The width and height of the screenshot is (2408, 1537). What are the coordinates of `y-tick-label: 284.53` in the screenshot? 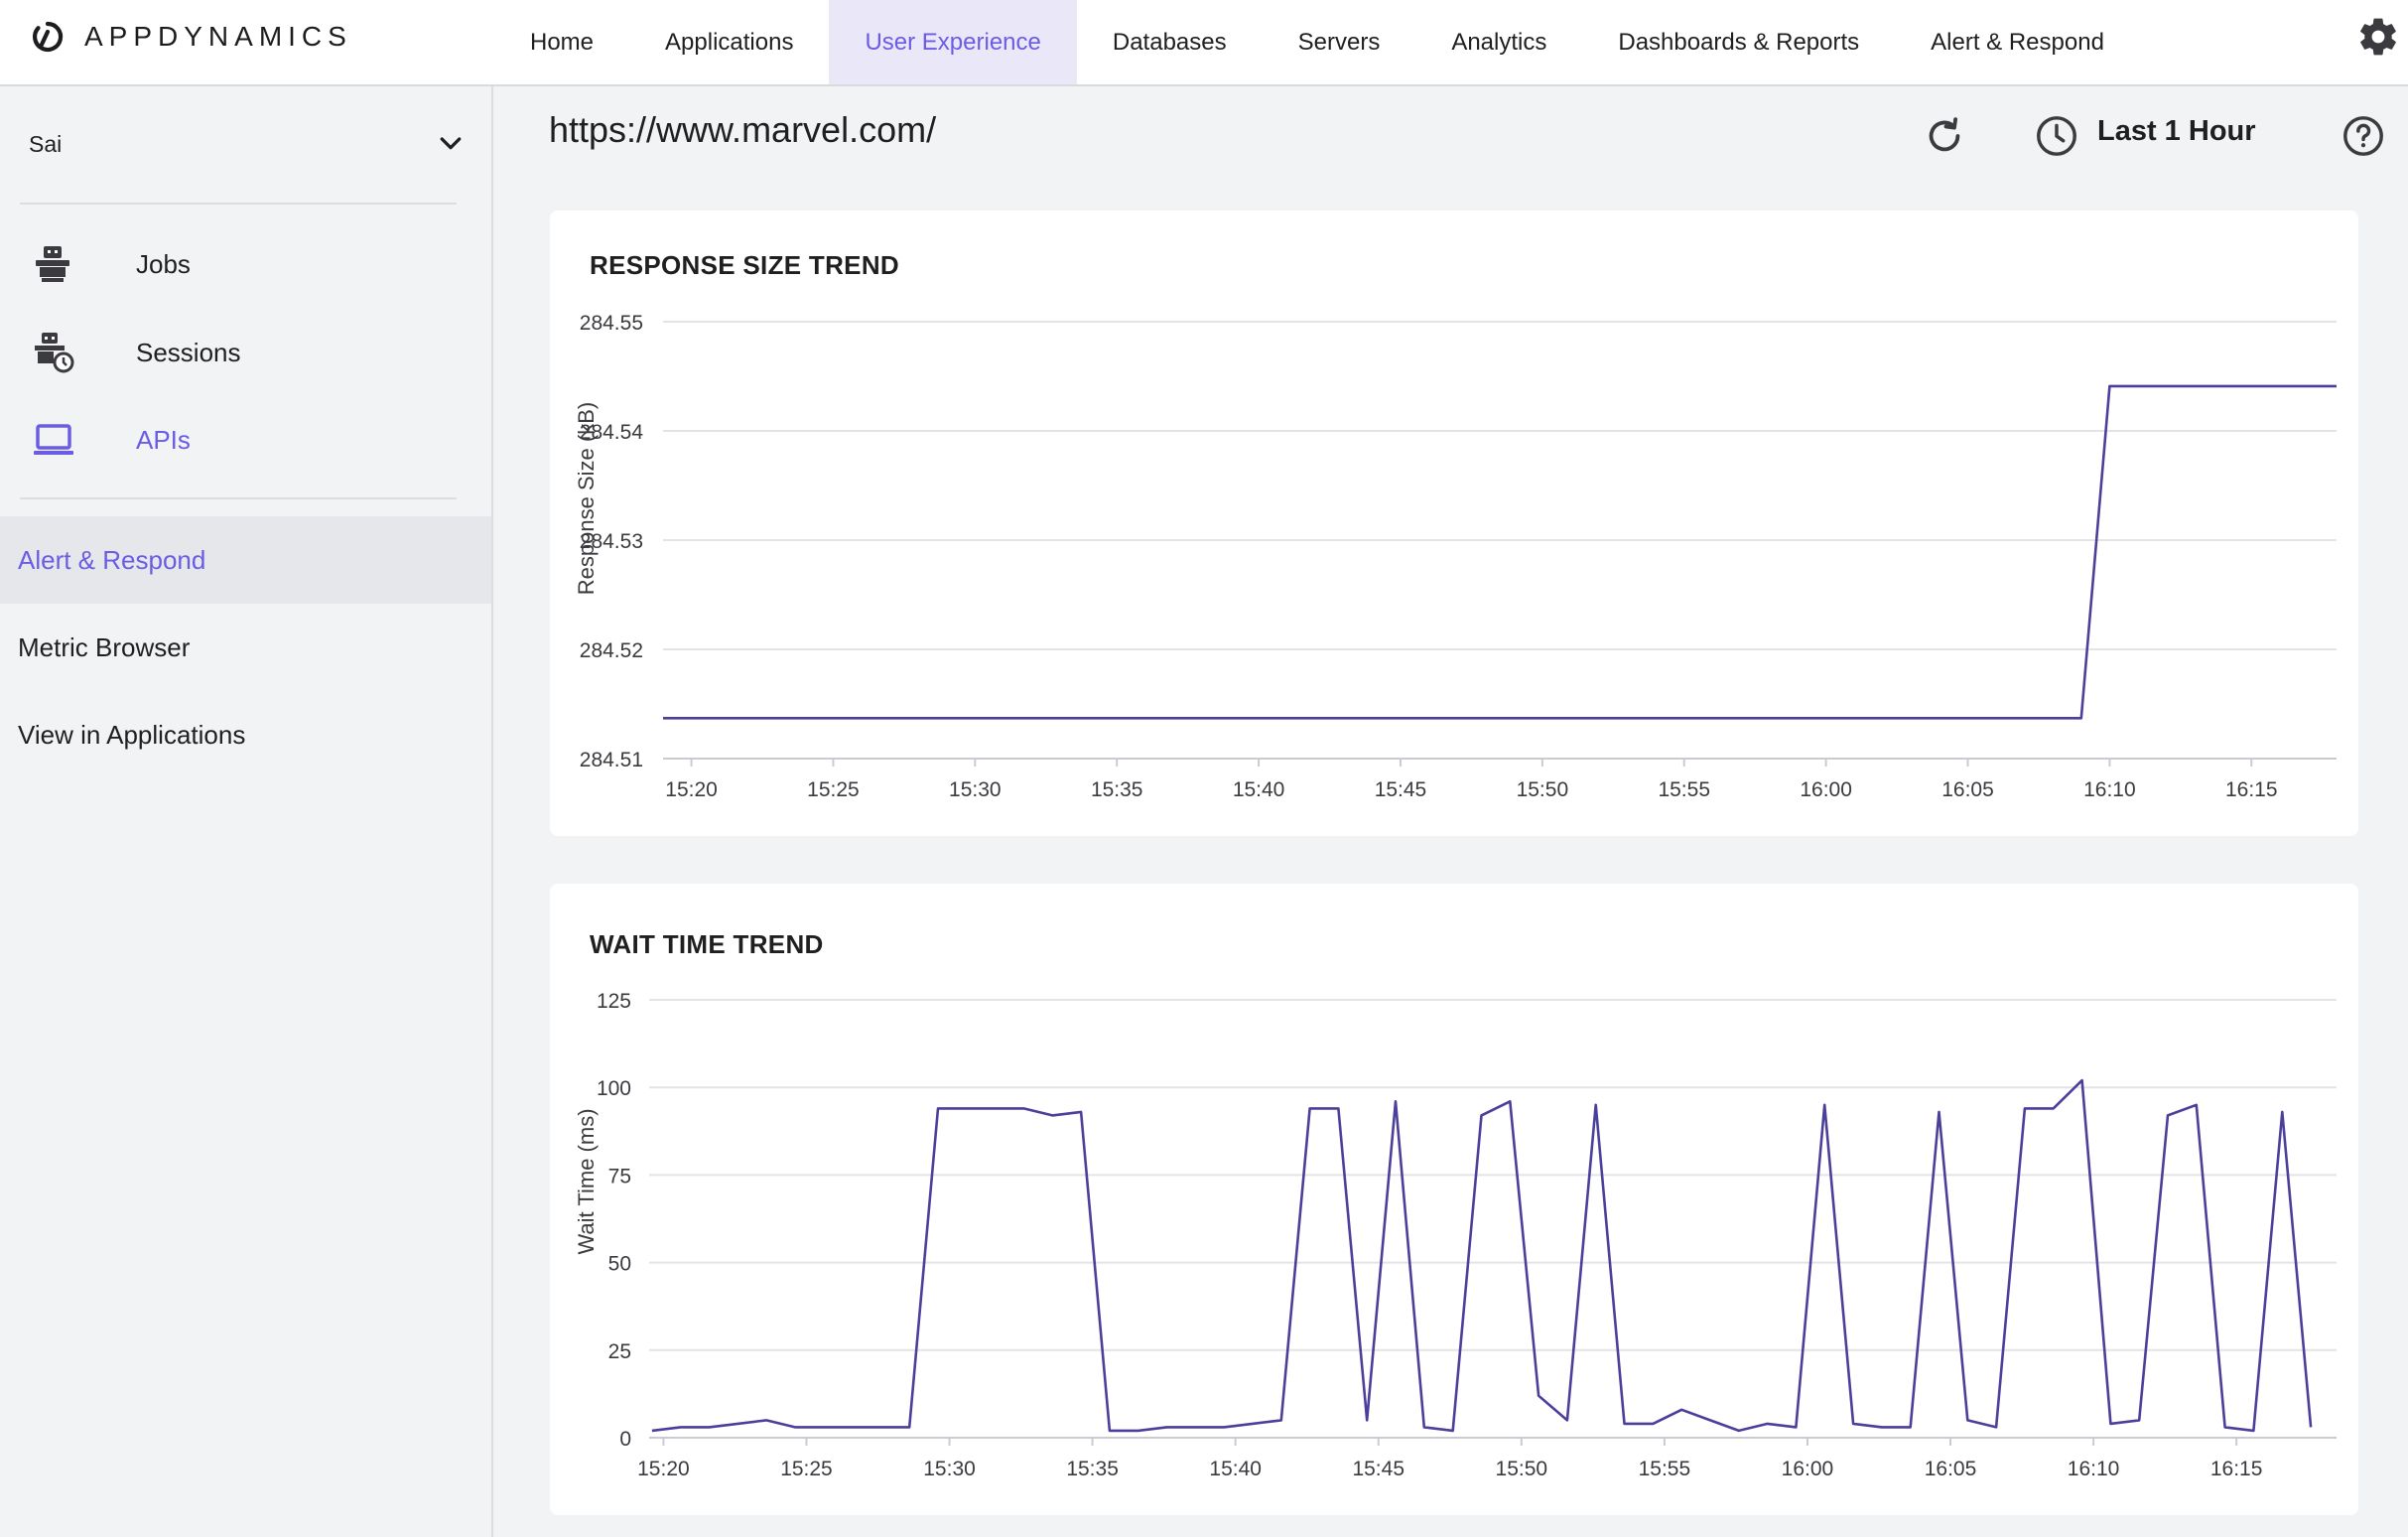 It's located at (612, 541).